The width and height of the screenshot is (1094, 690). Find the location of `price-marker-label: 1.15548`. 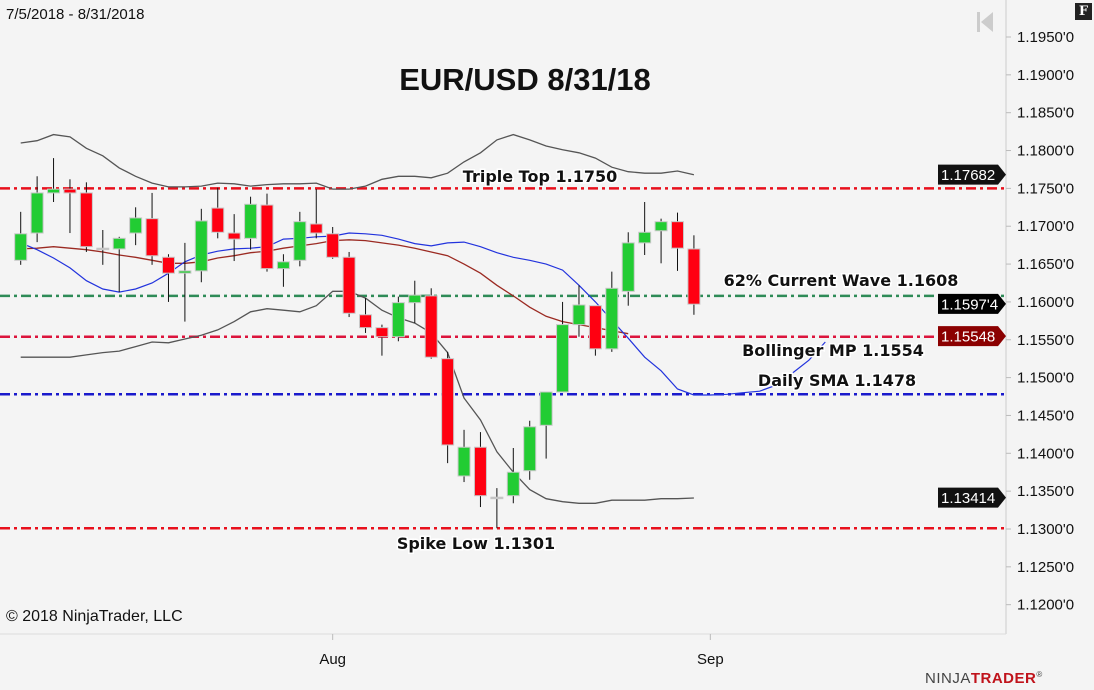

price-marker-label: 1.15548 is located at coordinates (968, 337).